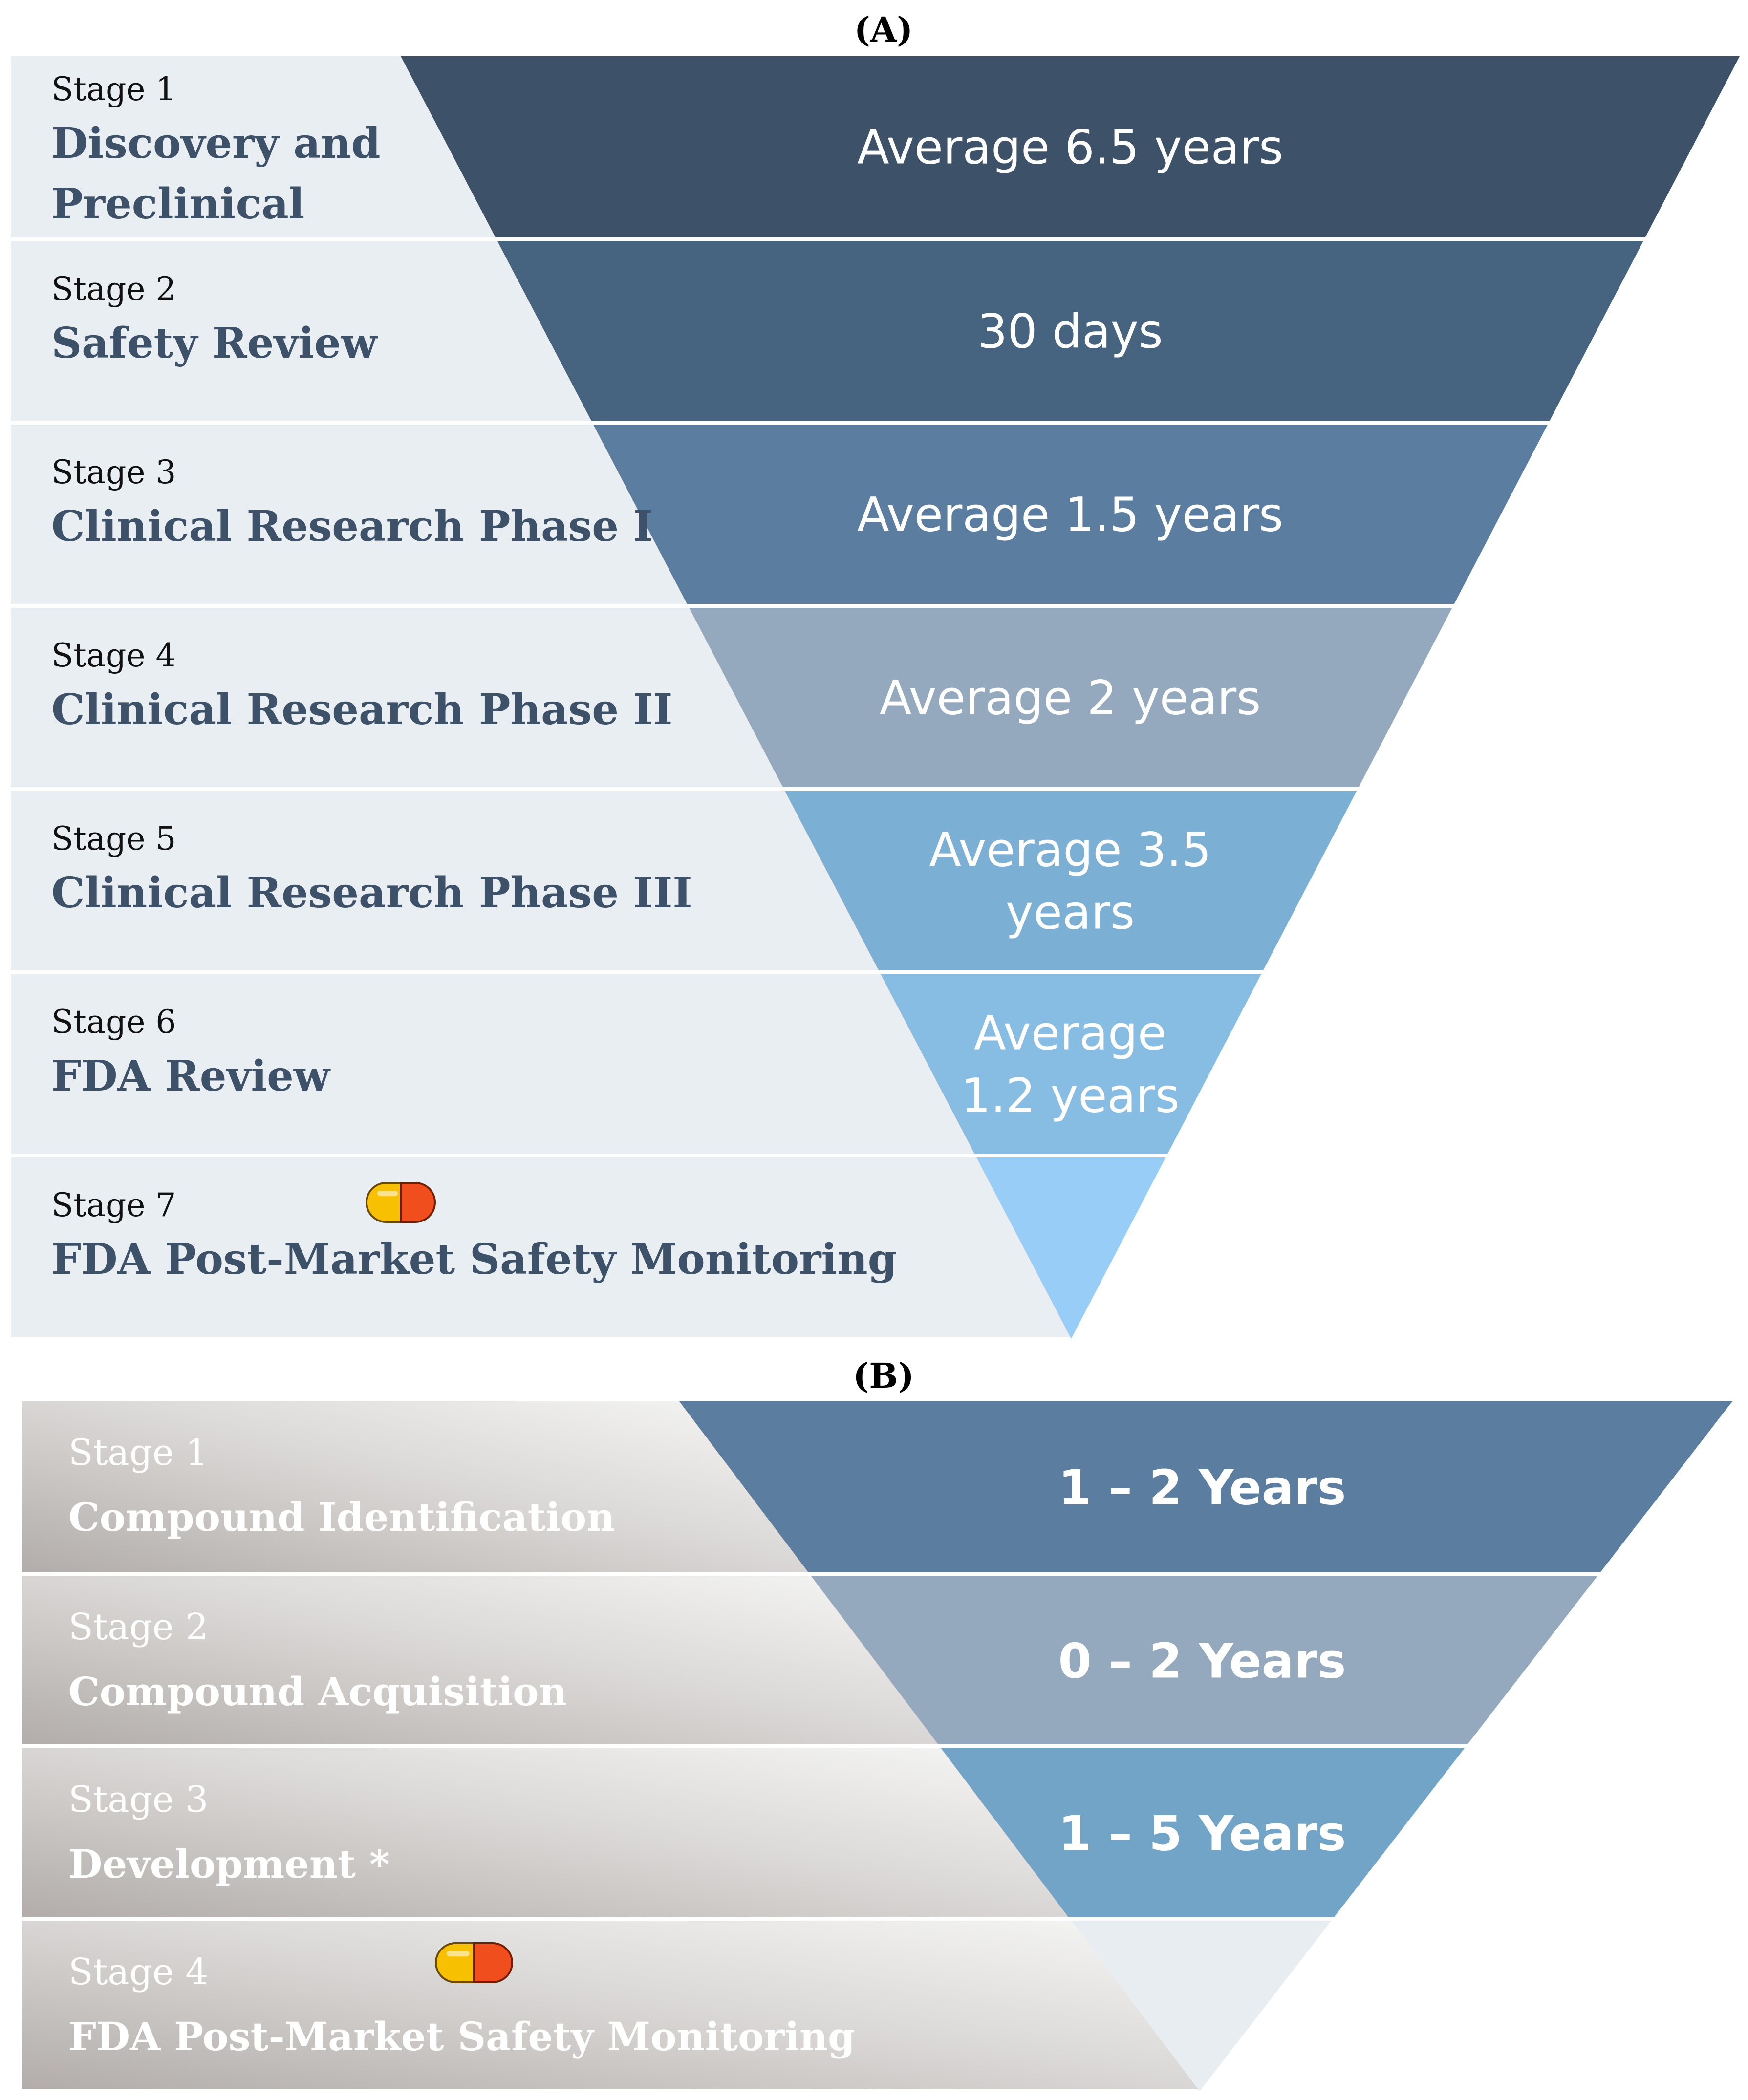  What do you see at coordinates (884, 1375) in the screenshot?
I see `panel-b-label: (B)` at bounding box center [884, 1375].